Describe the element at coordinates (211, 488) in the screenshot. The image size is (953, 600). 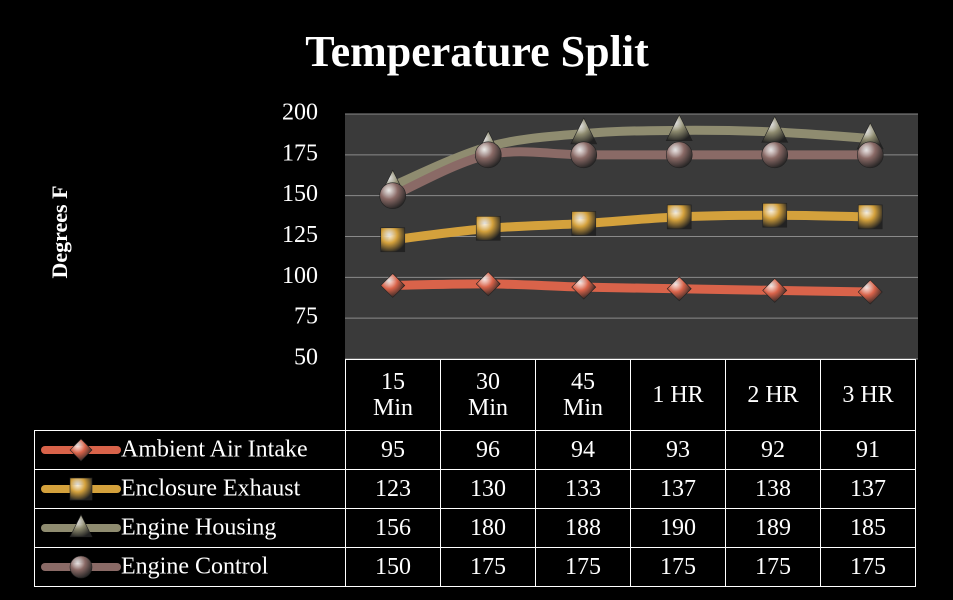
I see `legend-label: Enclosure Exhaust` at that location.